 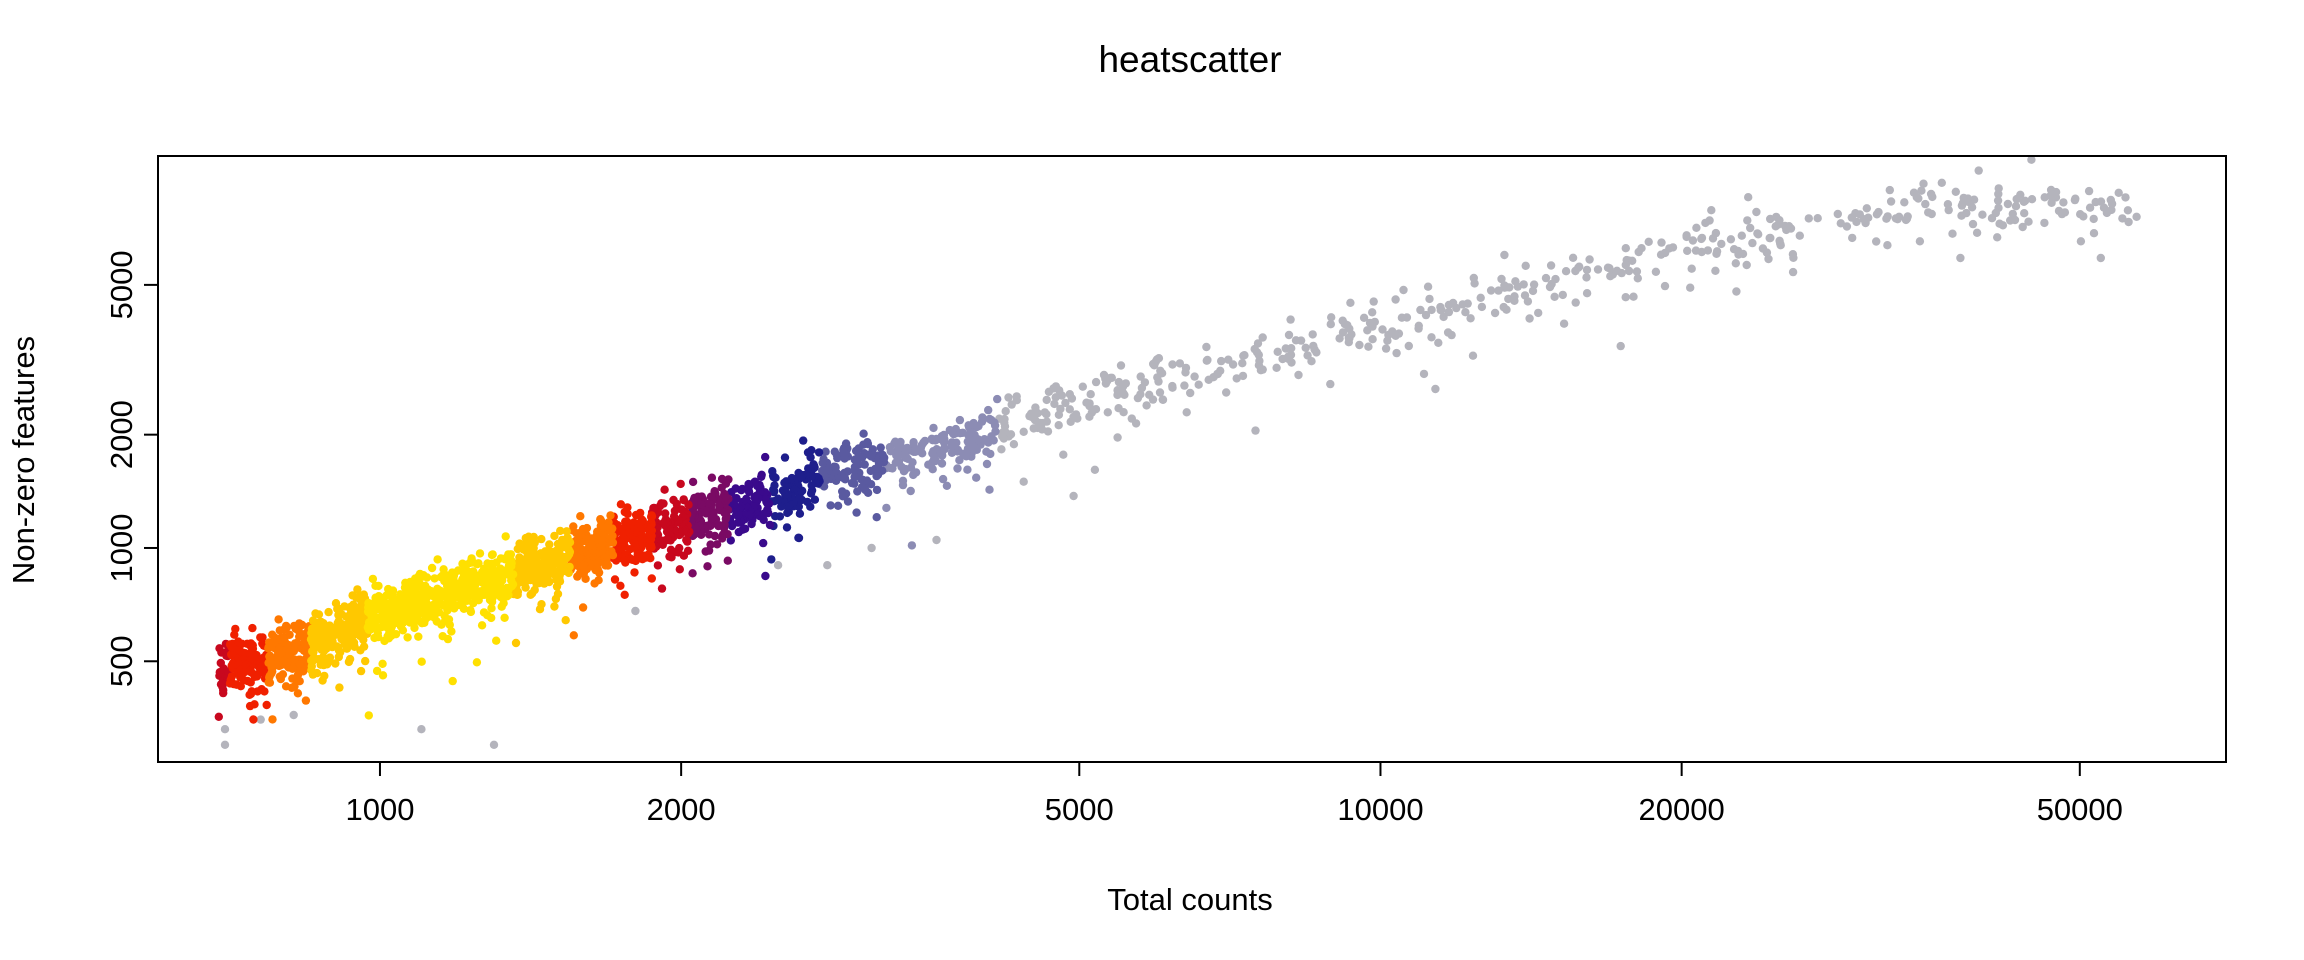 What do you see at coordinates (1189, 899) in the screenshot?
I see `x-axis-label: Total counts` at bounding box center [1189, 899].